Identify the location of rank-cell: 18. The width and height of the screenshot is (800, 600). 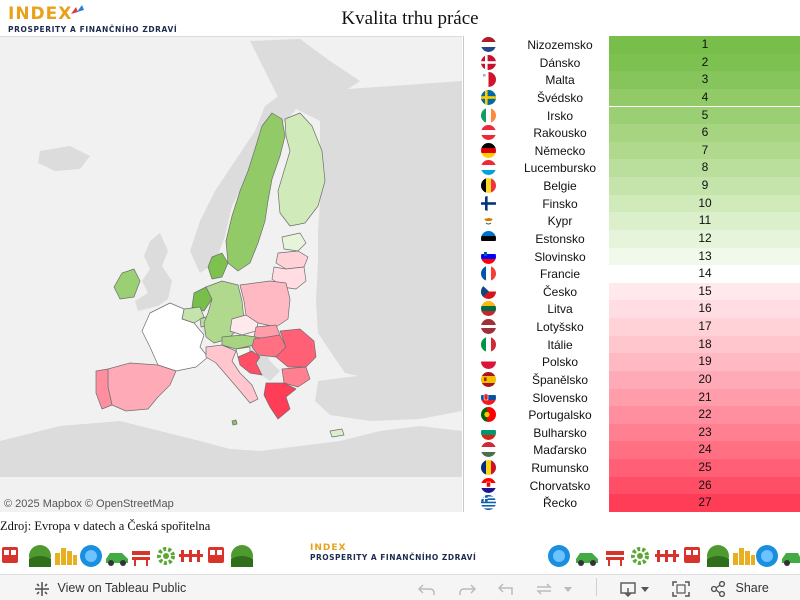
(704, 344).